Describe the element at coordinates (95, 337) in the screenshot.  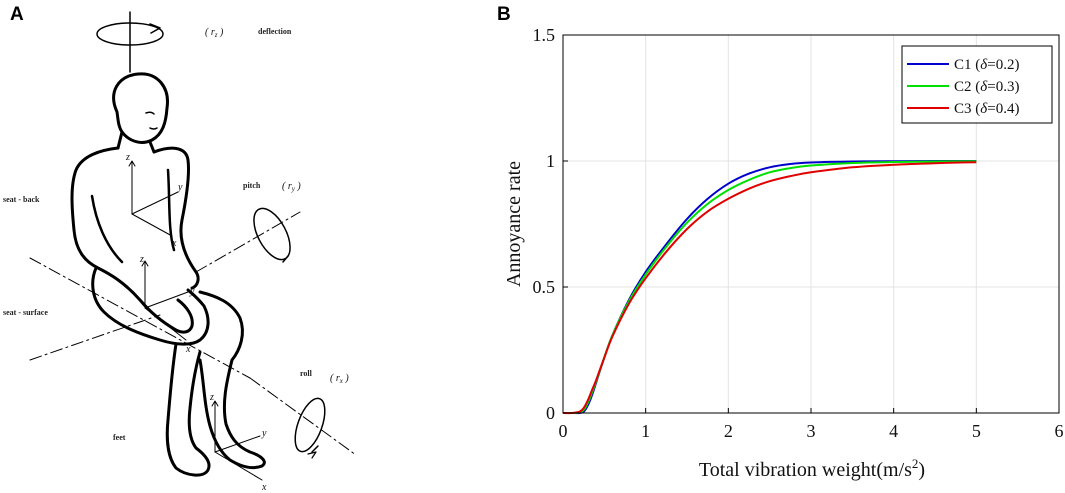
I see `lateral-axis-line` at that location.